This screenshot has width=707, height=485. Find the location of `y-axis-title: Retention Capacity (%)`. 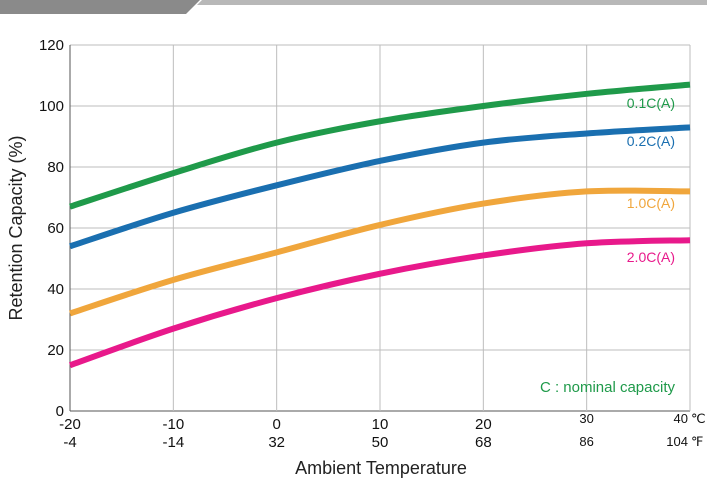

y-axis-title: Retention Capacity (%) is located at coordinates (16, 227).